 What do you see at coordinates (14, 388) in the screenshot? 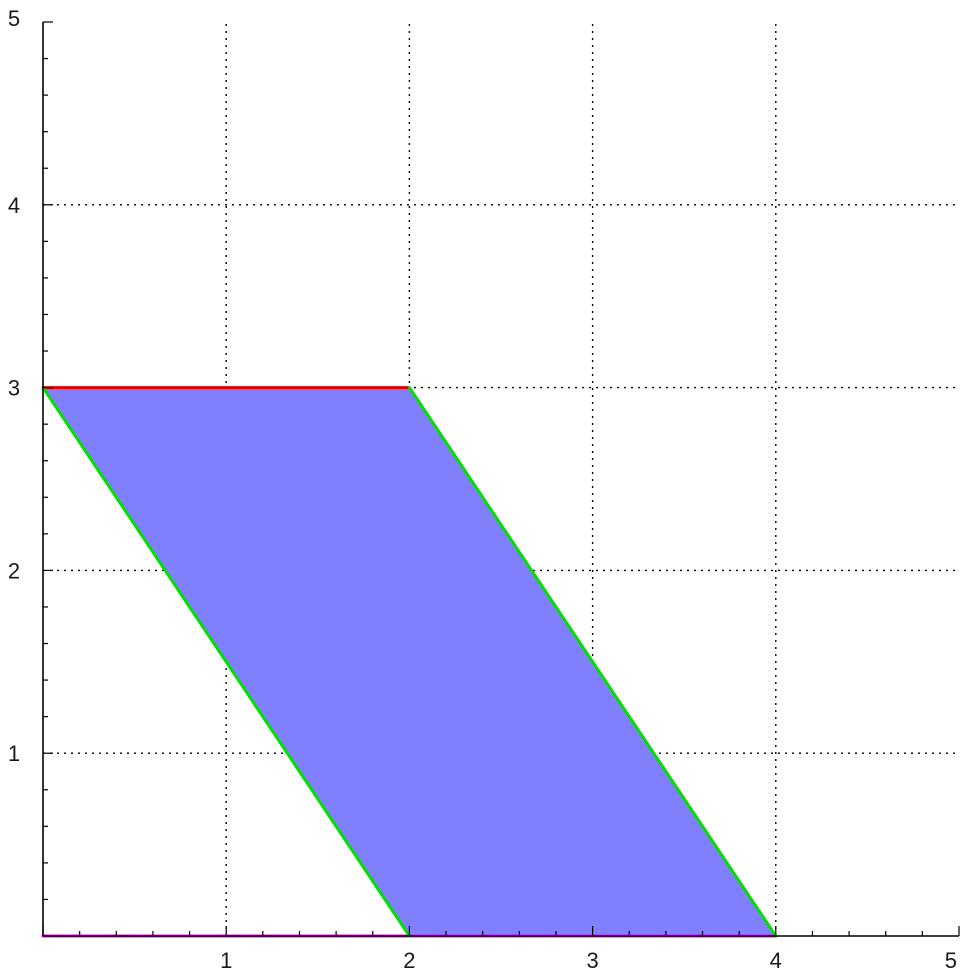
I see `y-tick-label: 3` at bounding box center [14, 388].